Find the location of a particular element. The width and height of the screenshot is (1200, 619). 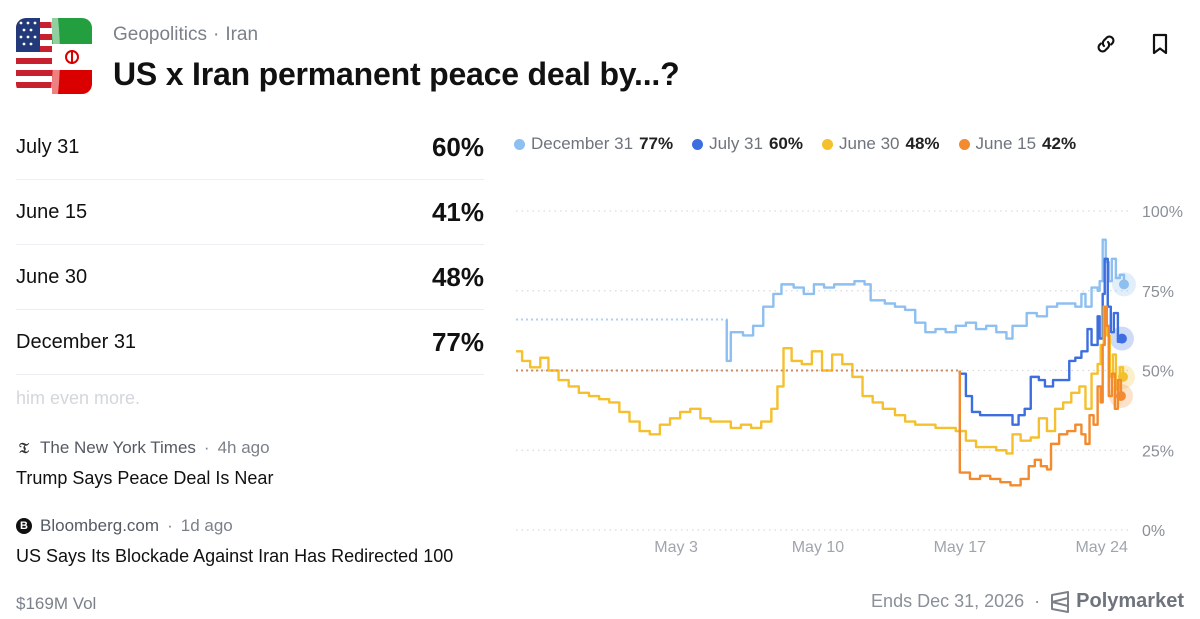

legend-item-june-30: June 30 48% is located at coordinates (881, 144).